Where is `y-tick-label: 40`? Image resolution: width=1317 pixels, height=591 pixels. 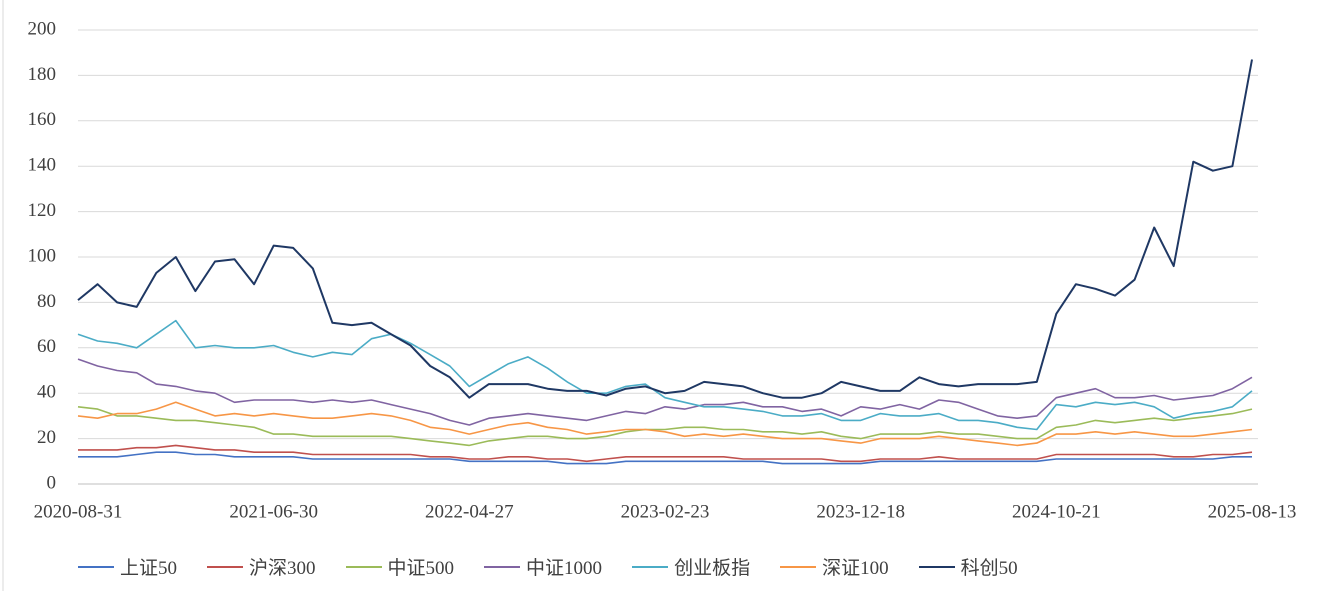 y-tick-label: 40 is located at coordinates (46, 392).